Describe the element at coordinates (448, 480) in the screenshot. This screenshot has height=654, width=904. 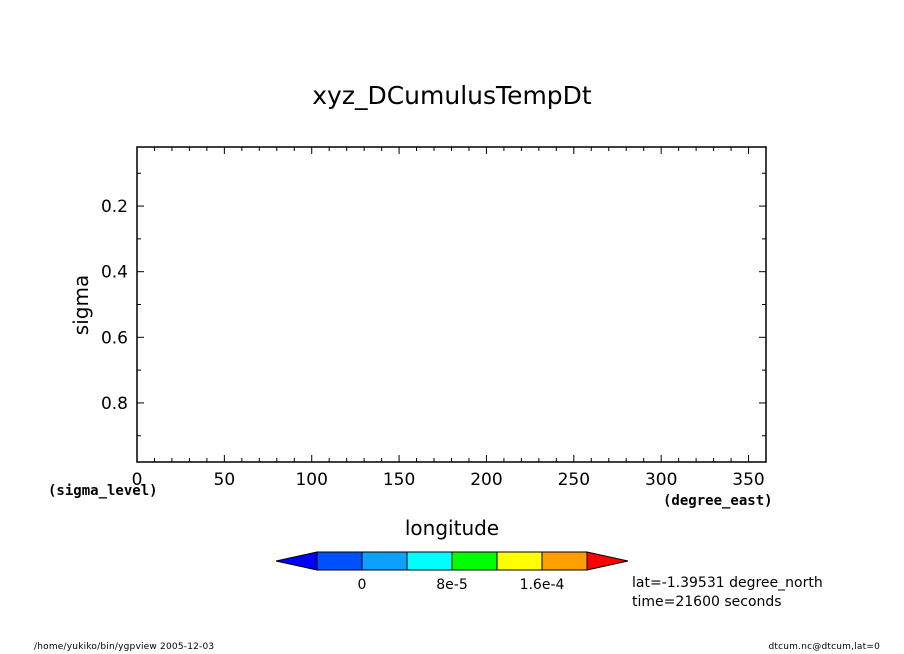
I see `x-axis-tick-labels: 0 50 100 150 200 250 300 350` at that location.